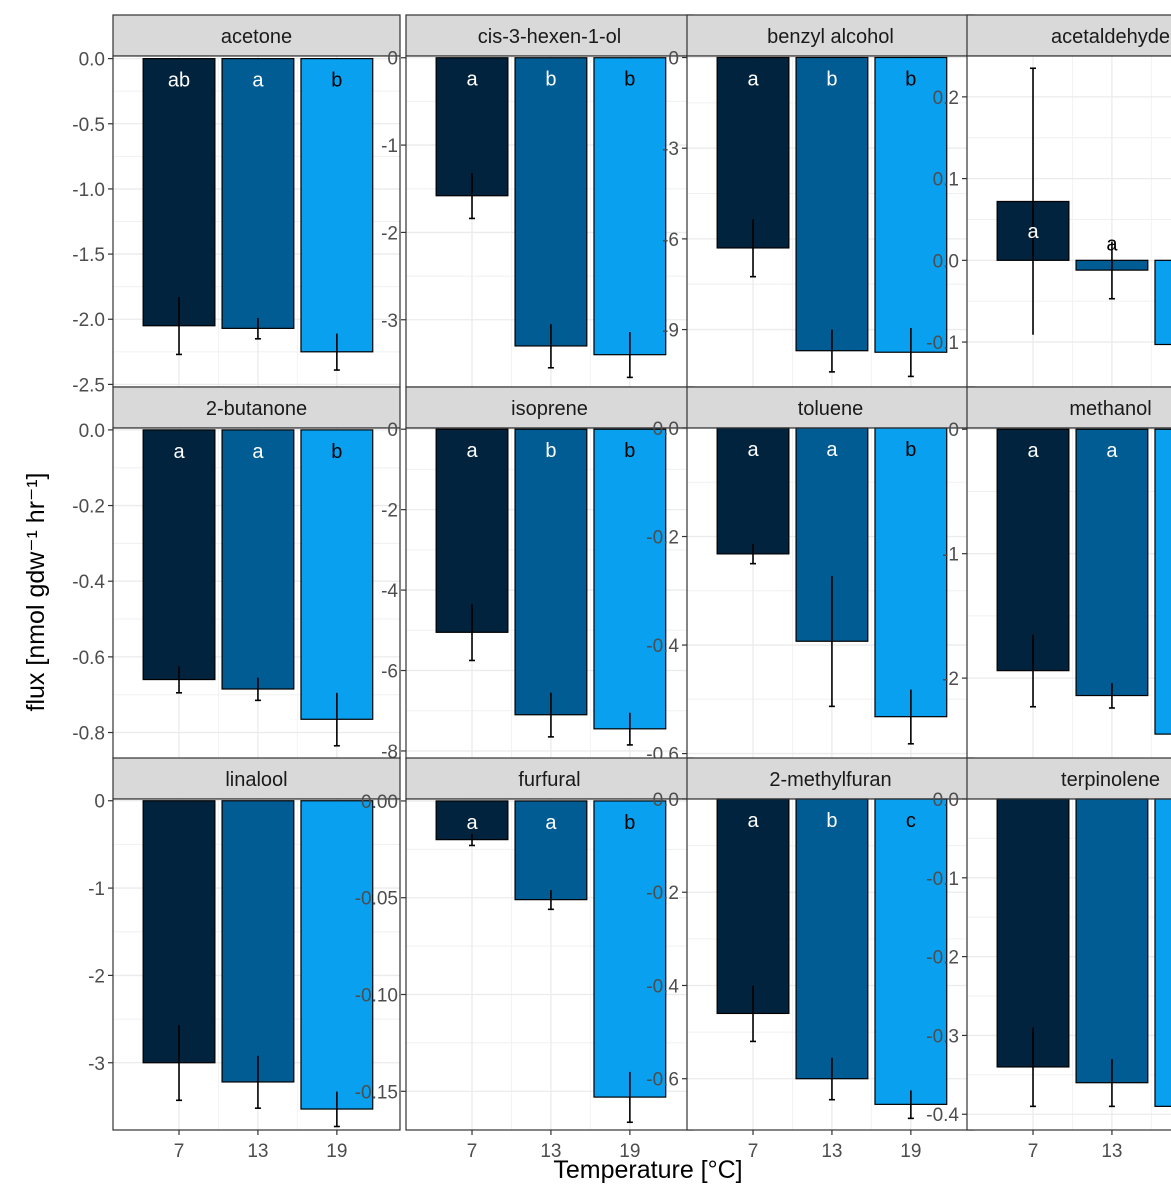  I want to click on panel-title-benzyl-alcohol: benzyl alcohol, so click(830, 37).